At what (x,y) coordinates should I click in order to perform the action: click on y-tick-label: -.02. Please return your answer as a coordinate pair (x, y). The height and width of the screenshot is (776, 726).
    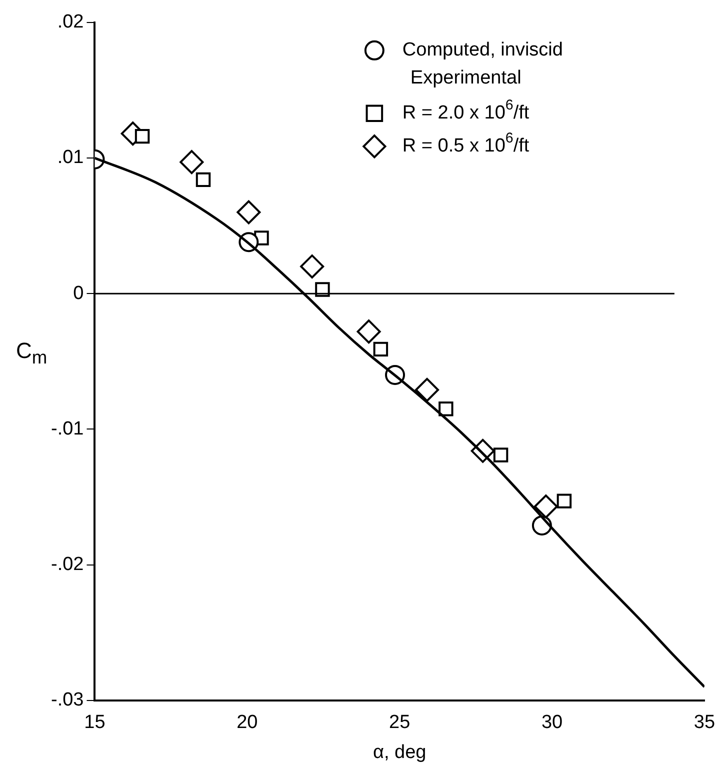
    Looking at the image, I should click on (67, 565).